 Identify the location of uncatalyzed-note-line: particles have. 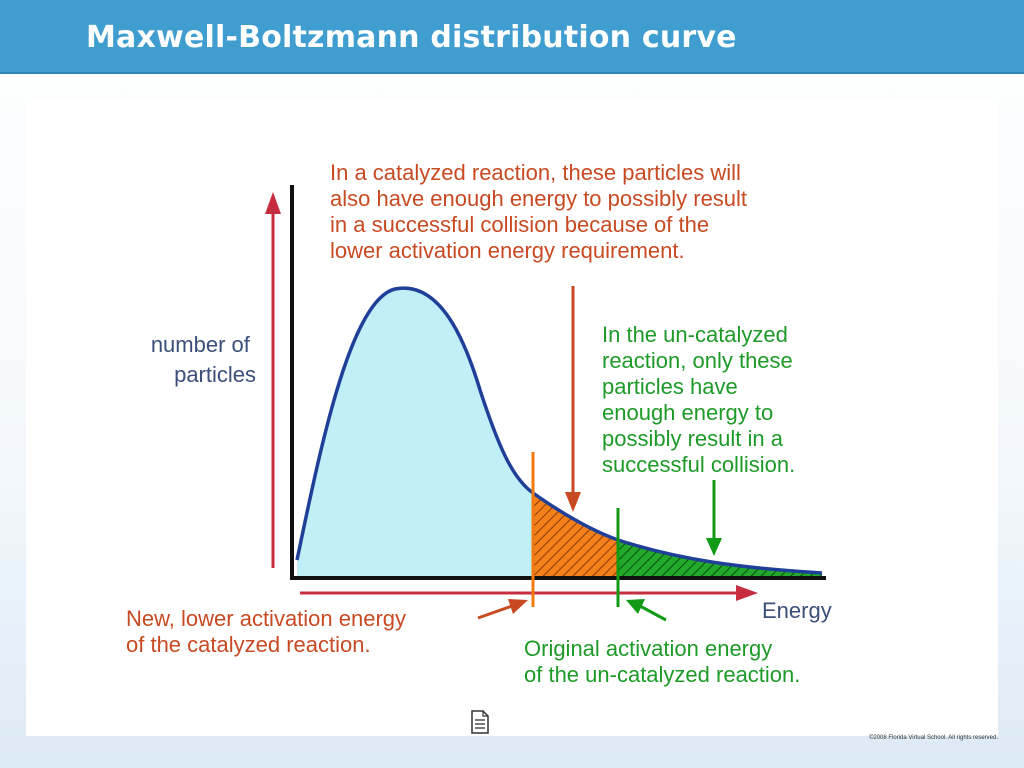
(670, 386).